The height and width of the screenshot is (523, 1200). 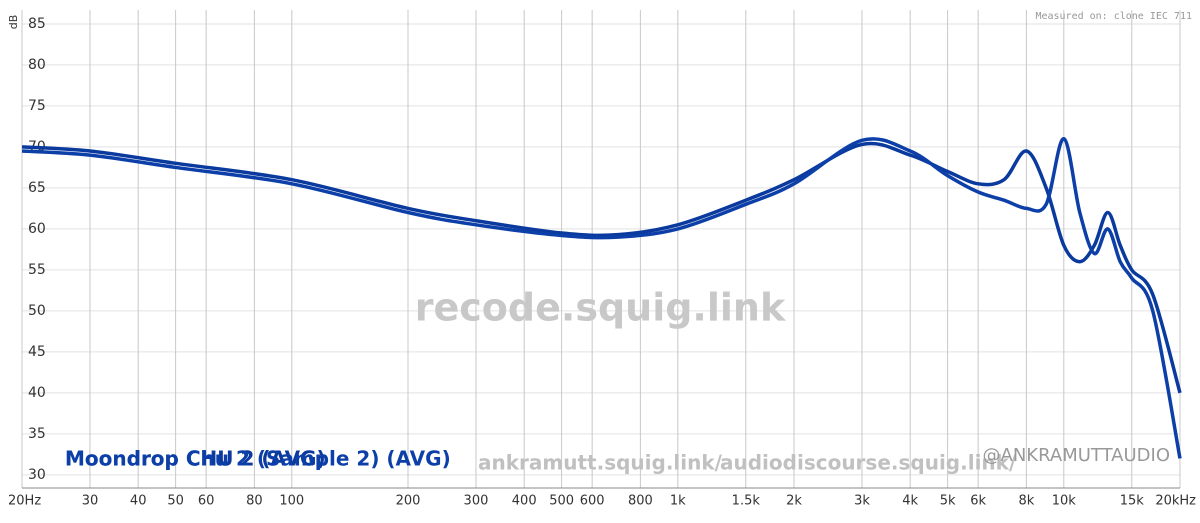 What do you see at coordinates (37, 311) in the screenshot?
I see `y-tick-label: 50` at bounding box center [37, 311].